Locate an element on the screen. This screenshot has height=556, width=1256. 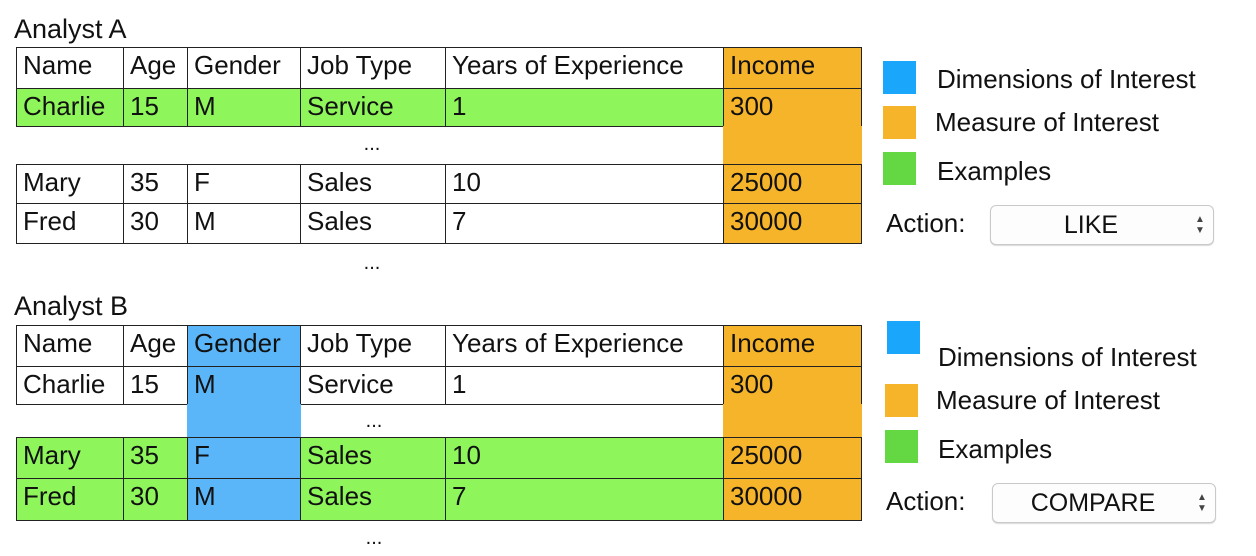
action-select: COMPARE ▲ ▼ is located at coordinates (1104, 503).